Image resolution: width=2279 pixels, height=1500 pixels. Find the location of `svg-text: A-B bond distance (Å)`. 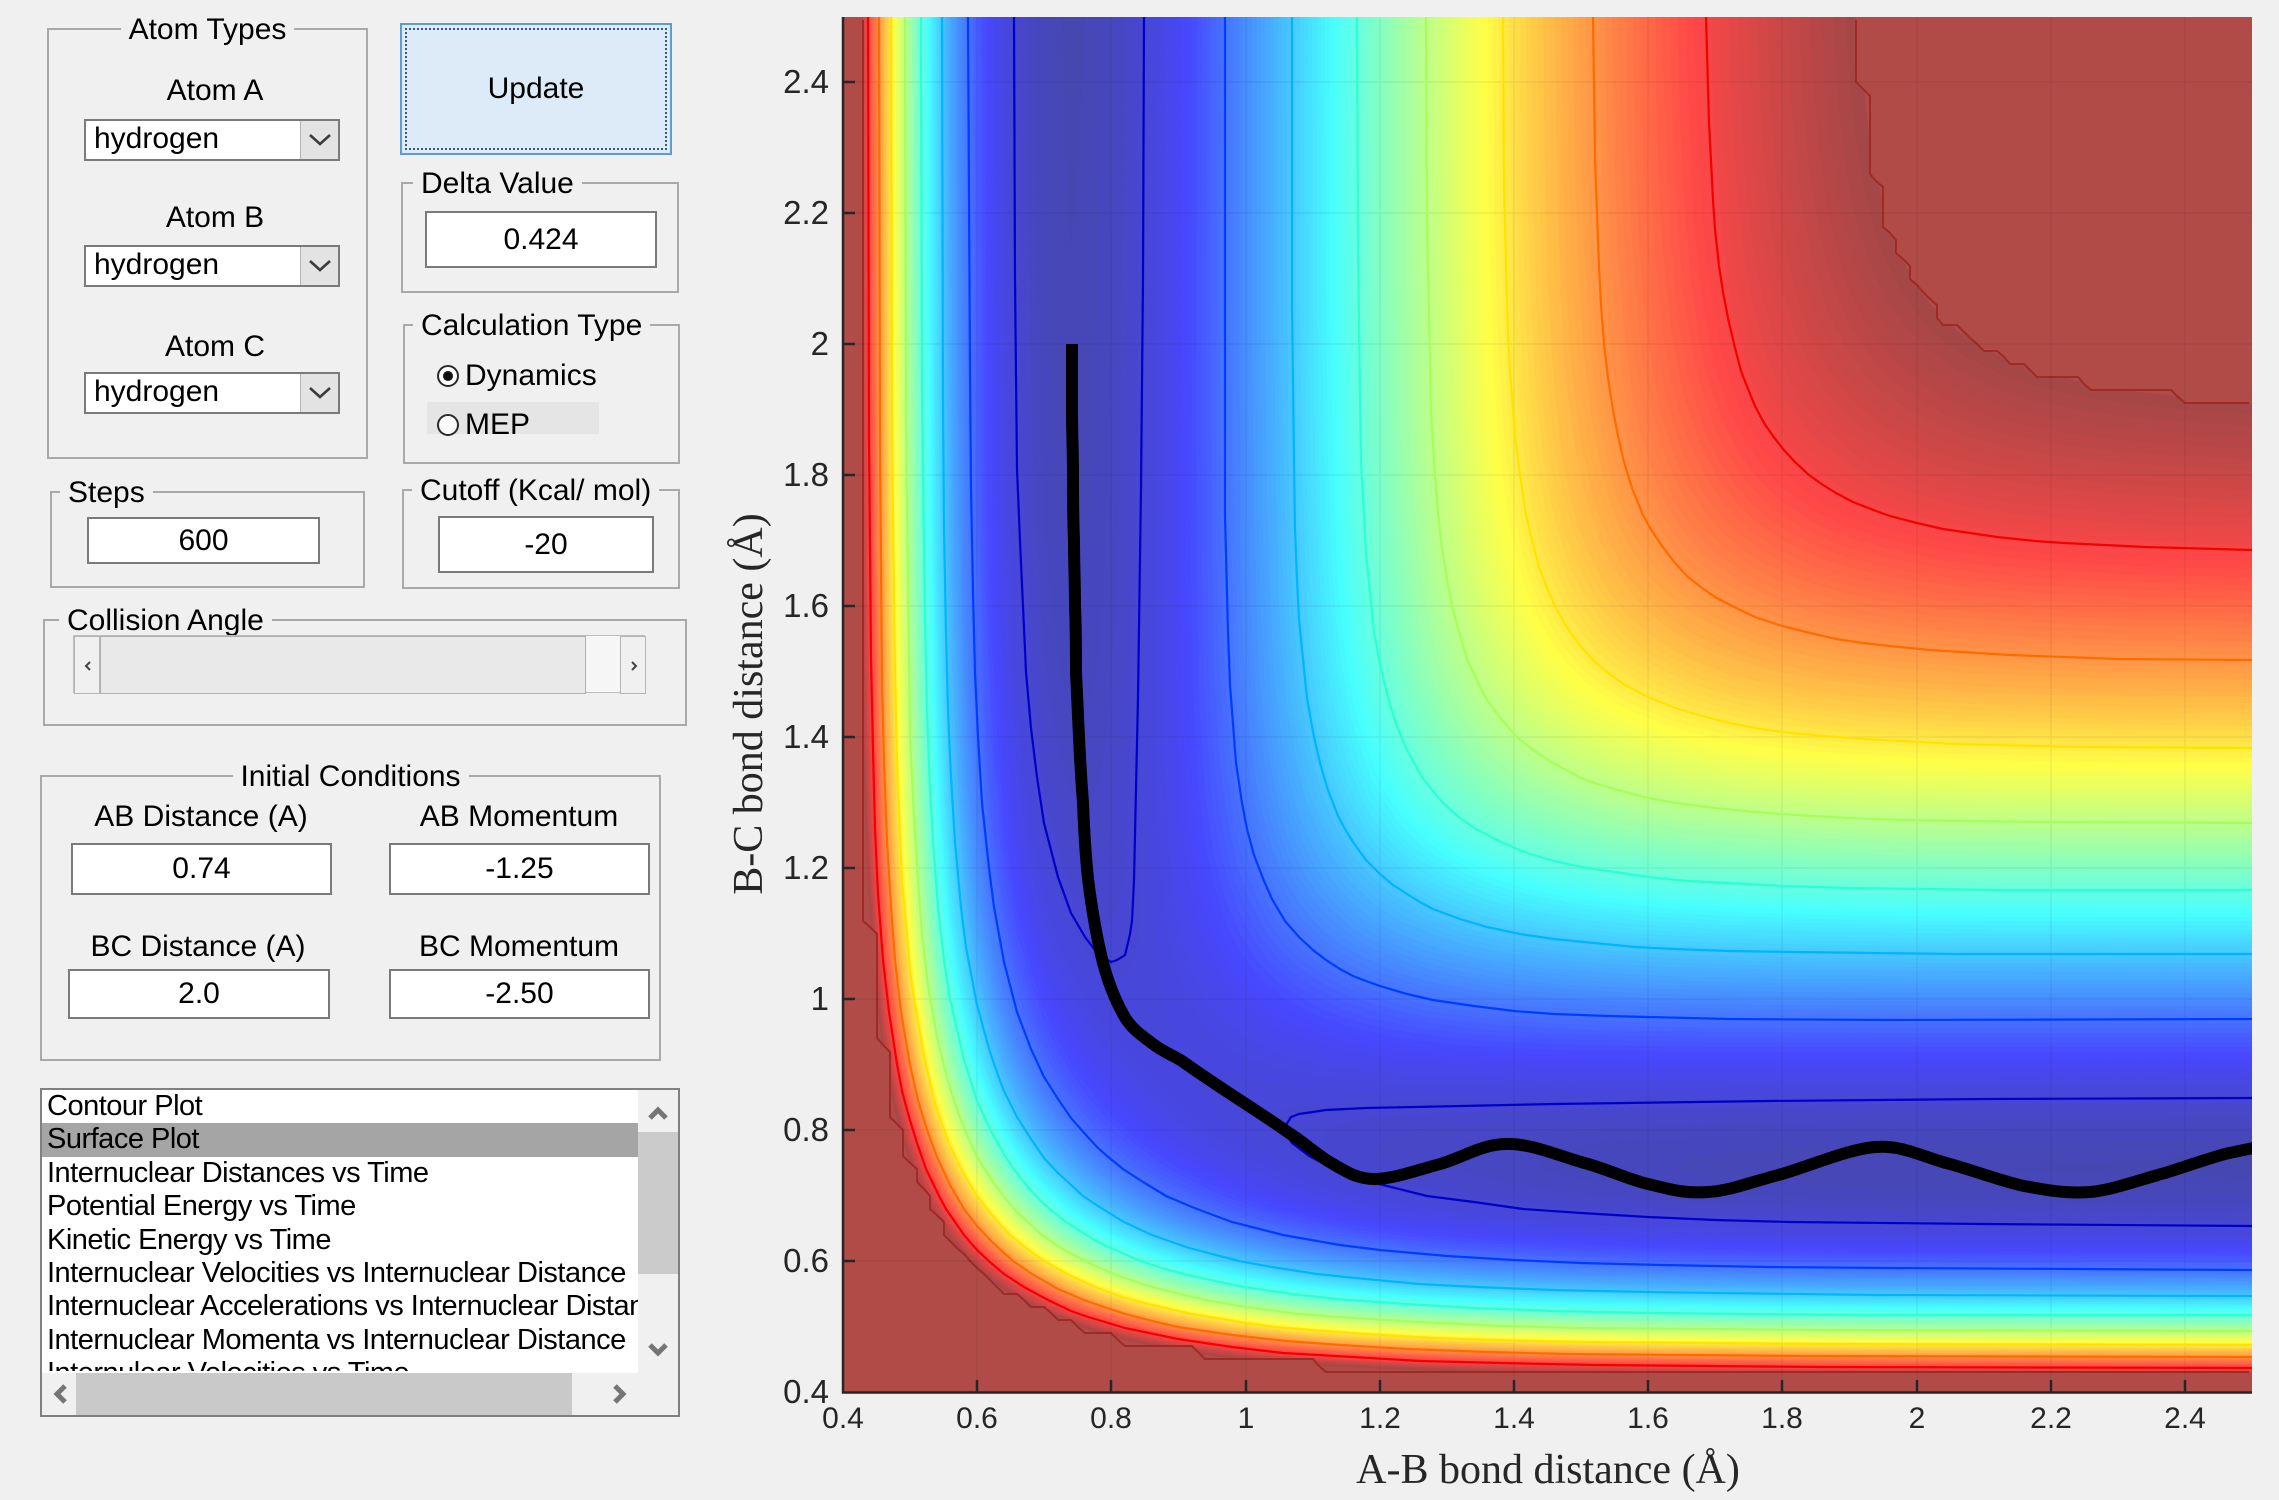

svg-text: A-B bond distance (Å) is located at coordinates (1548, 1470).